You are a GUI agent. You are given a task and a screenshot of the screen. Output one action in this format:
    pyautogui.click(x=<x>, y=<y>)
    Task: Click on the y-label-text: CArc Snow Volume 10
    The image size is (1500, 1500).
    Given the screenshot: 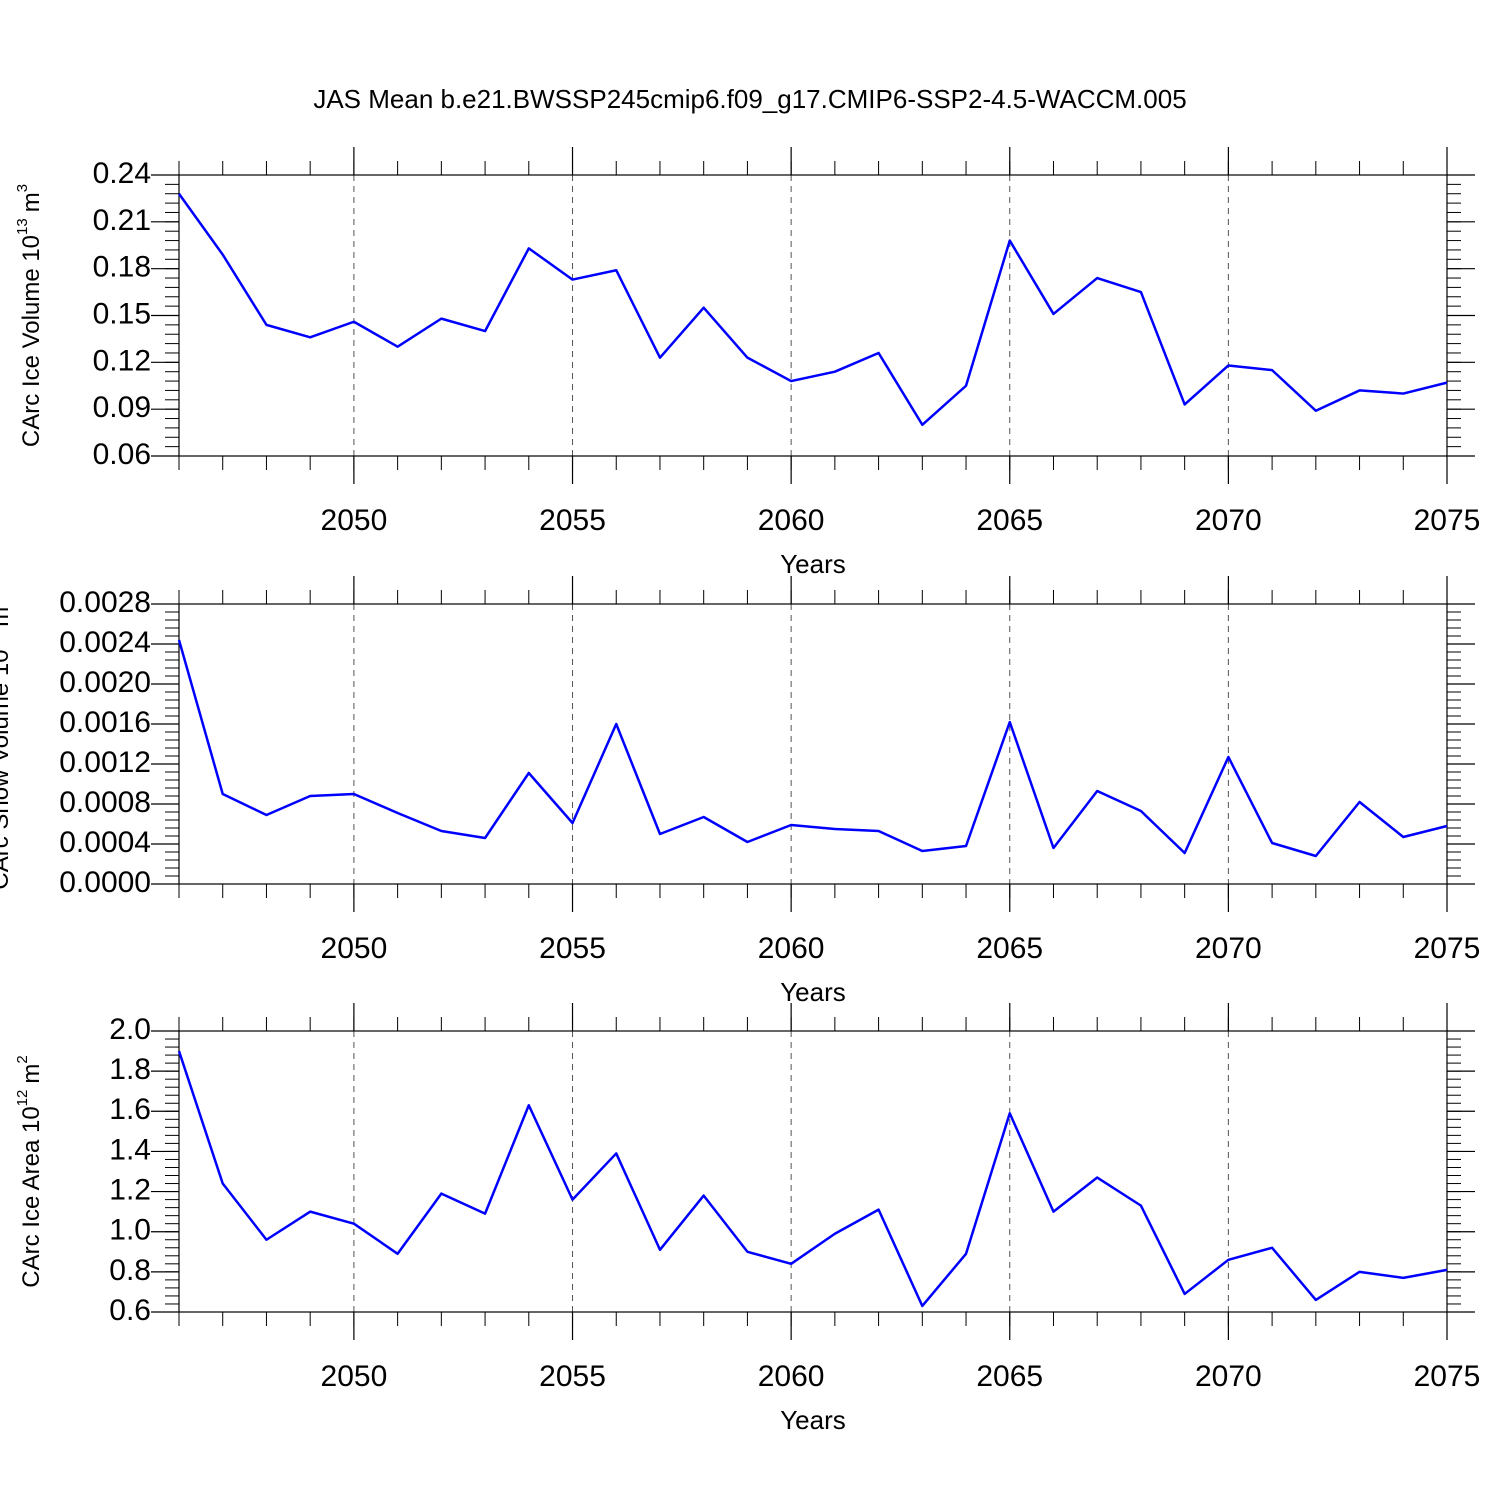 What is the action you would take?
    pyautogui.click(x=7, y=769)
    